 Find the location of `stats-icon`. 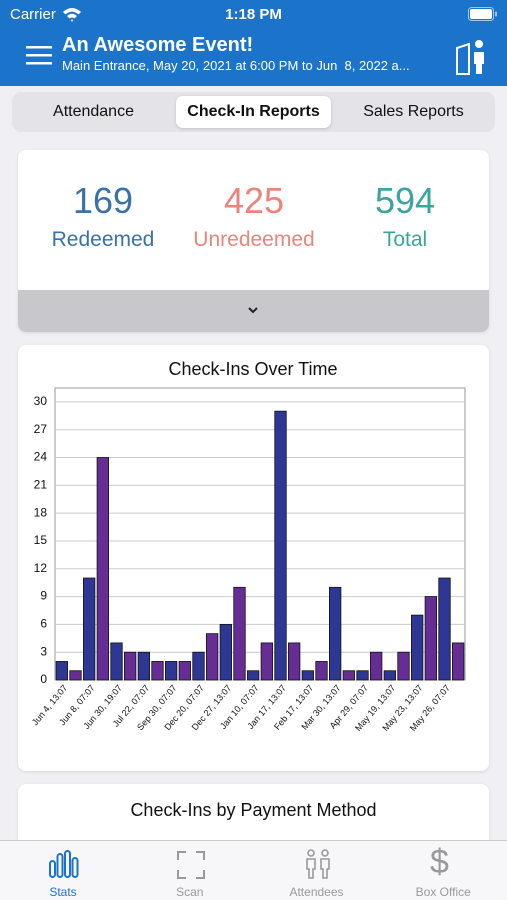

stats-icon is located at coordinates (64, 864).